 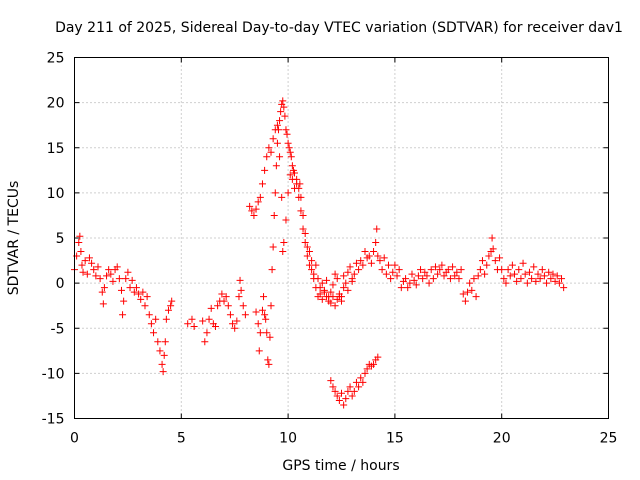 What do you see at coordinates (56, 104) in the screenshot?
I see `y-tick-label: 20` at bounding box center [56, 104].